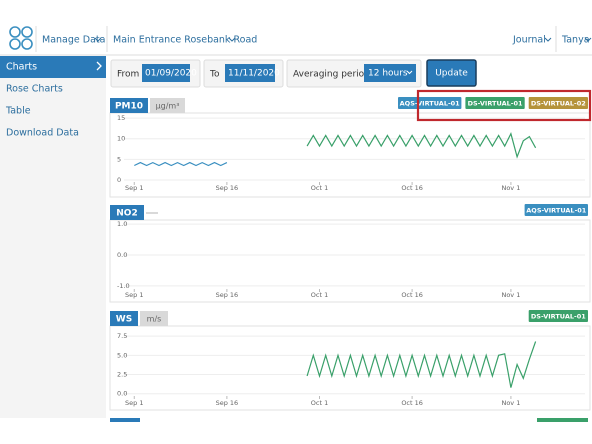 This screenshot has width=592, height=444. I want to click on sidebar-item: Charts, so click(21, 67).